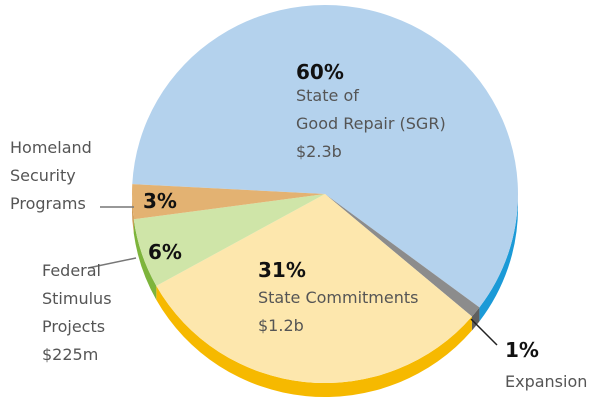  What do you see at coordinates (522, 350) in the screenshot?
I see `value-label: 1%` at bounding box center [522, 350].